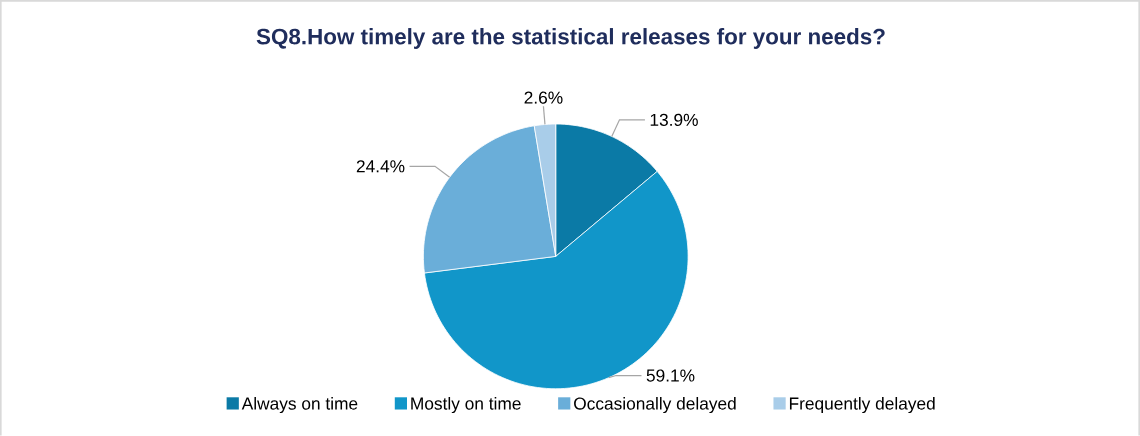 This screenshot has height=436, width=1140. What do you see at coordinates (380, 166) in the screenshot?
I see `data-label: 24.4%` at bounding box center [380, 166].